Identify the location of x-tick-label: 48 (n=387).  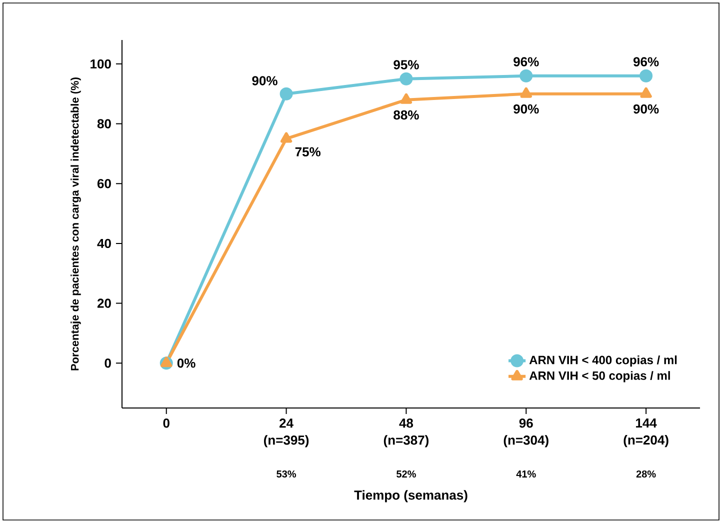
(406, 433).